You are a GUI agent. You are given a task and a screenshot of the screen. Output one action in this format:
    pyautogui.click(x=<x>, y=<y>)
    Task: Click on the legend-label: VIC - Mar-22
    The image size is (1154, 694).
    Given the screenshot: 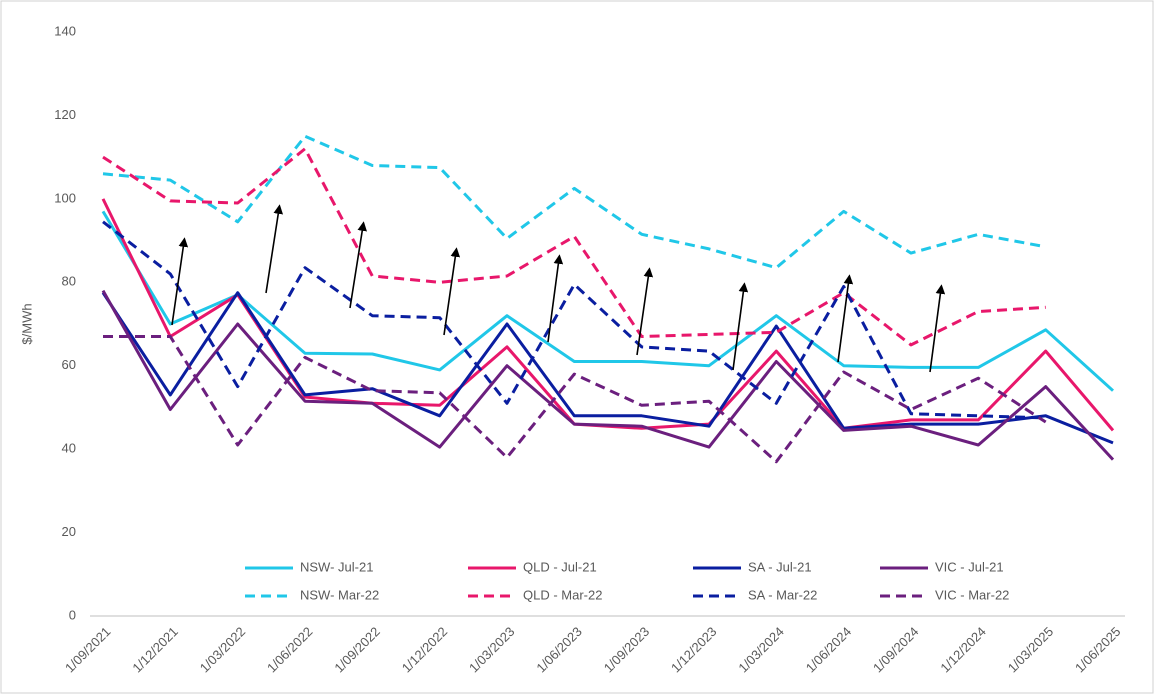 What is the action you would take?
    pyautogui.click(x=972, y=594)
    